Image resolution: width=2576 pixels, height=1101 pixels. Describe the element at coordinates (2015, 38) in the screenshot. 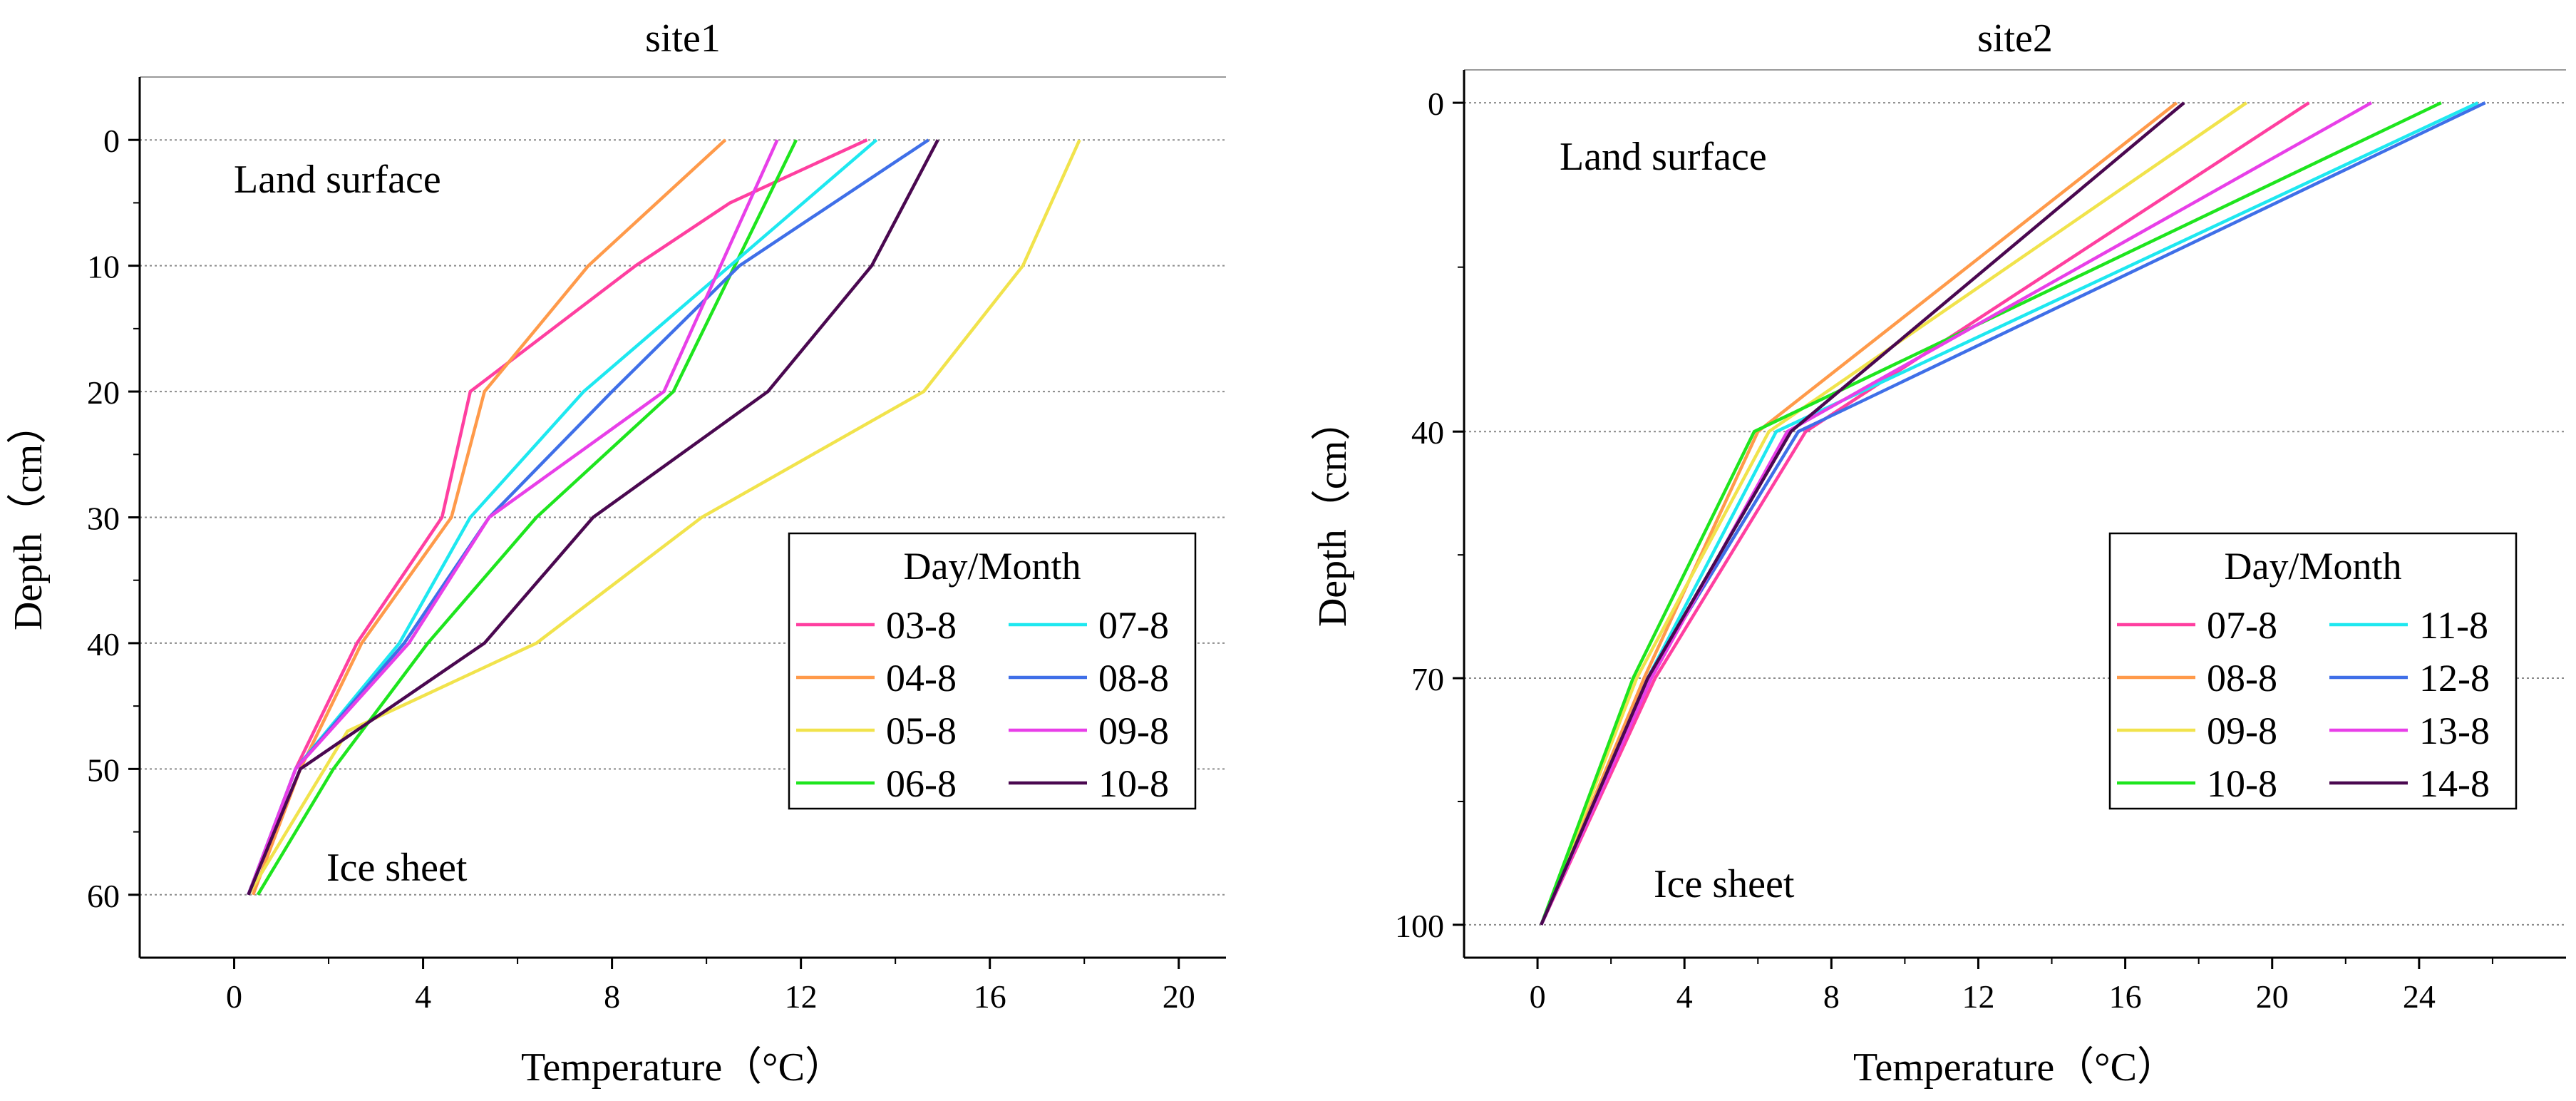

I see `chart-title: site2` at that location.